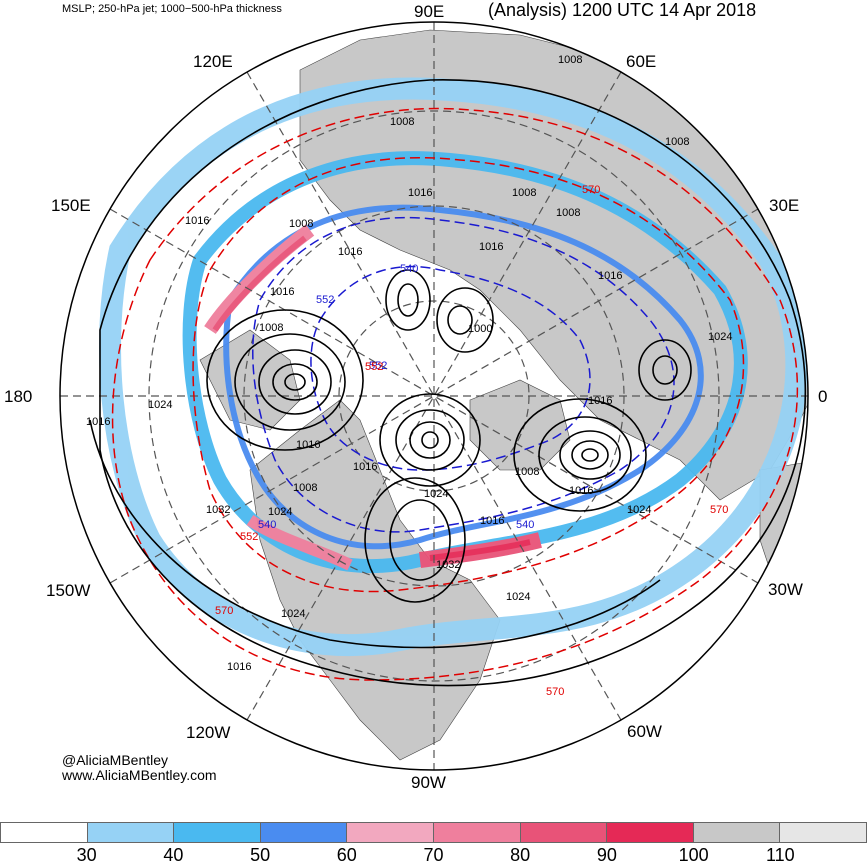 This screenshot has width=868, height=866. What do you see at coordinates (71, 205) in the screenshot?
I see `lon-label-150e: 150E` at bounding box center [71, 205].